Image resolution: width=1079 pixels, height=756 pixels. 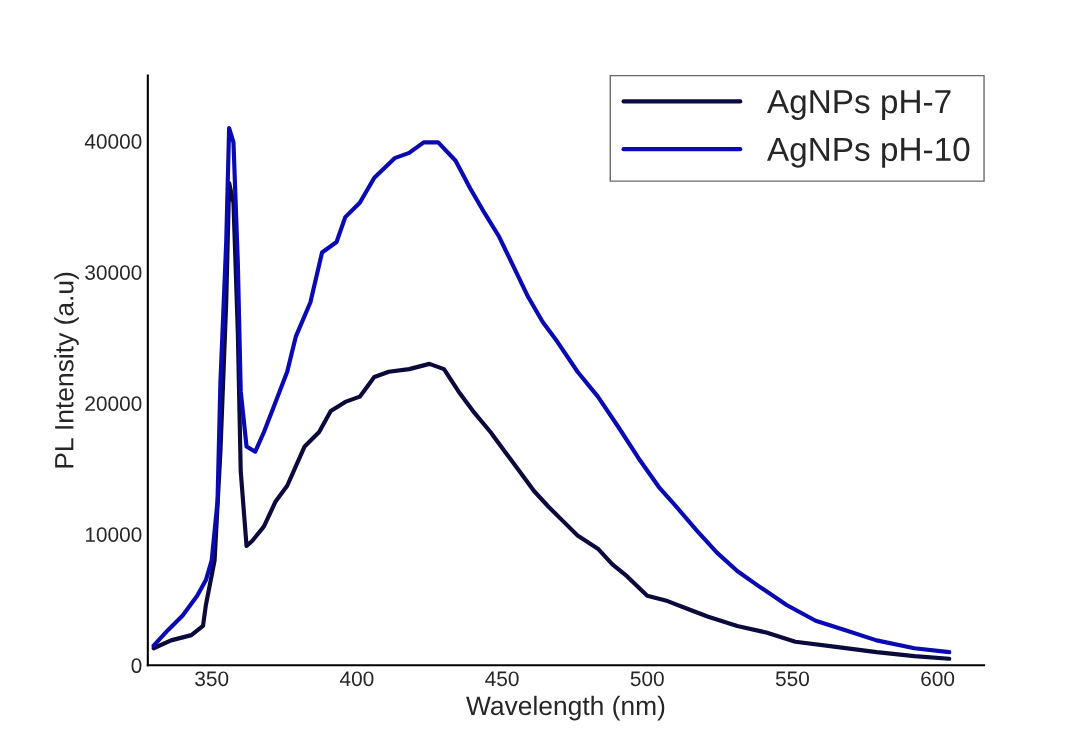 What do you see at coordinates (66, 370) in the screenshot?
I see `y-axis-title: PL Intensity (a.u)` at bounding box center [66, 370].